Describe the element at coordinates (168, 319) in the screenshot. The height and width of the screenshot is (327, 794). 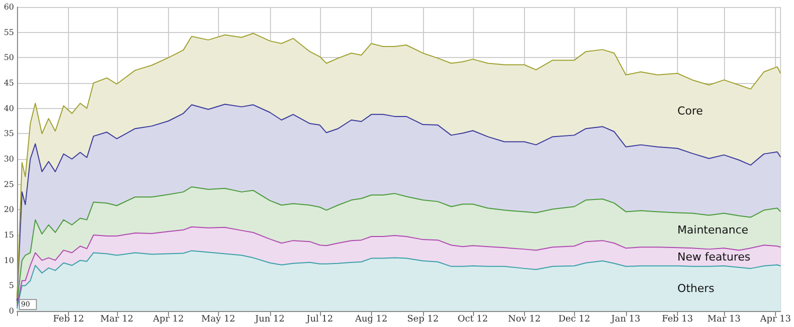
I see `x-tick-label: Apr 12` at that location.